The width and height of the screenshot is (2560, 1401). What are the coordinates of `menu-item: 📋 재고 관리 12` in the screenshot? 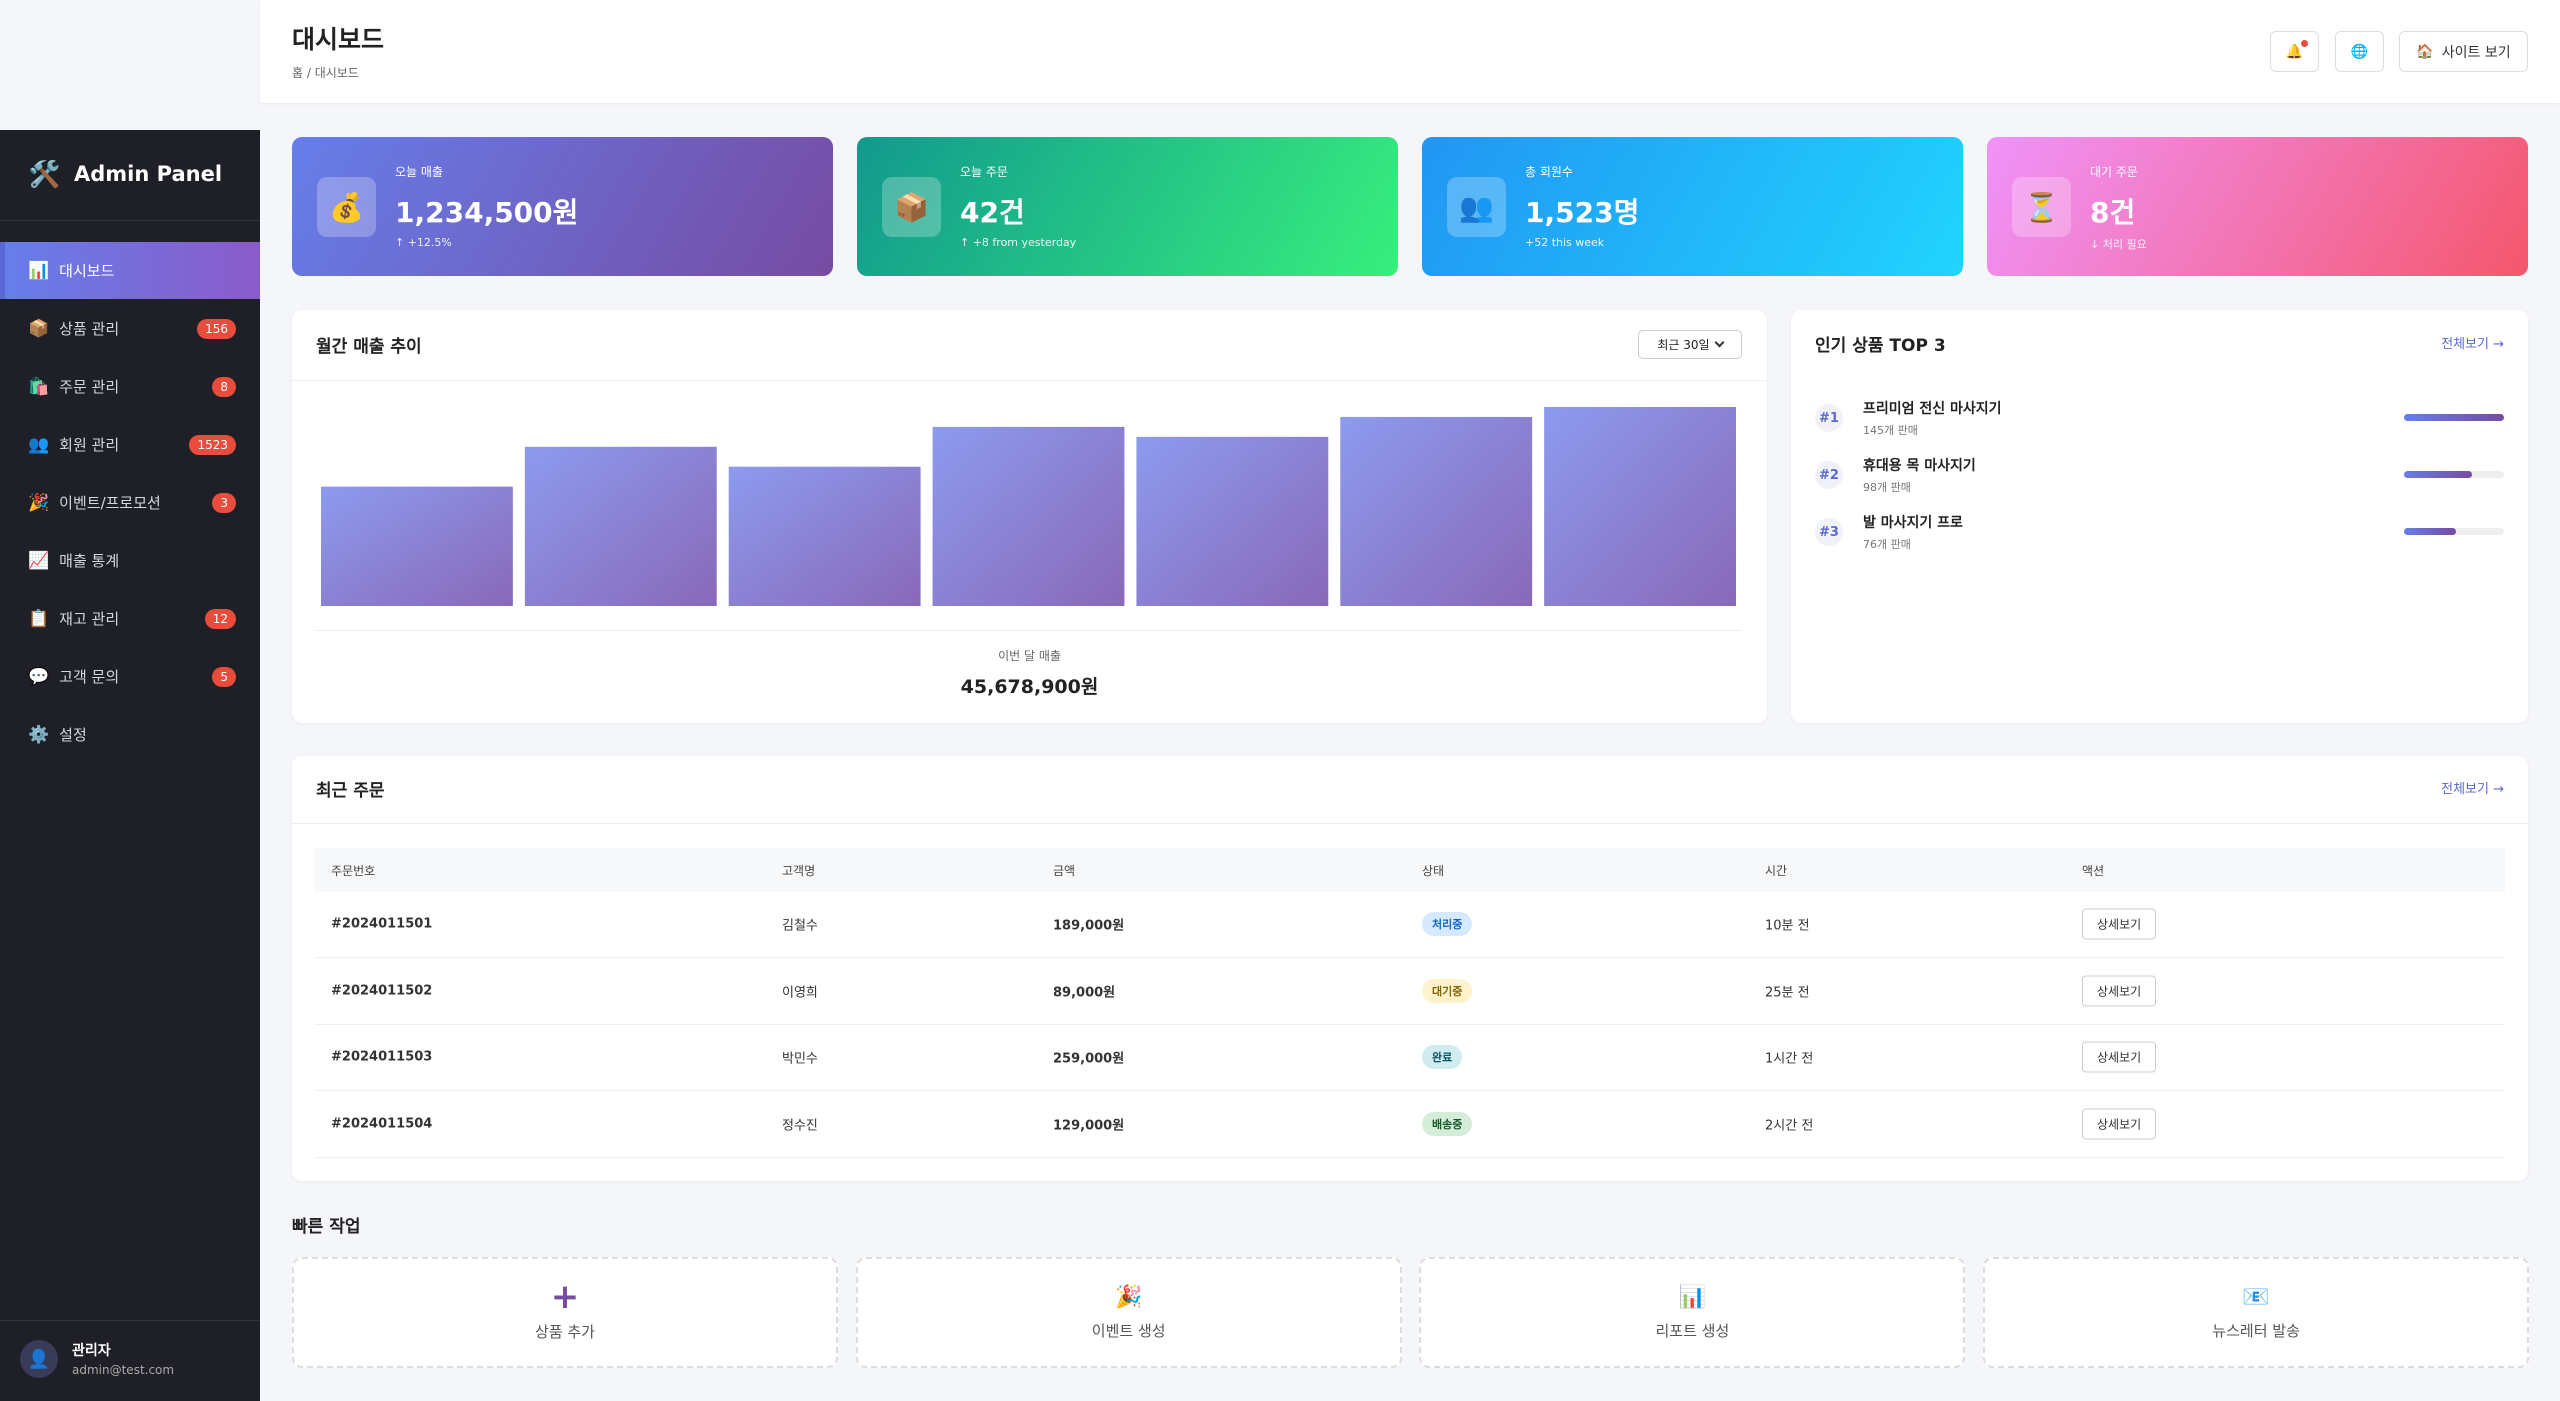 It's located at (130, 618).